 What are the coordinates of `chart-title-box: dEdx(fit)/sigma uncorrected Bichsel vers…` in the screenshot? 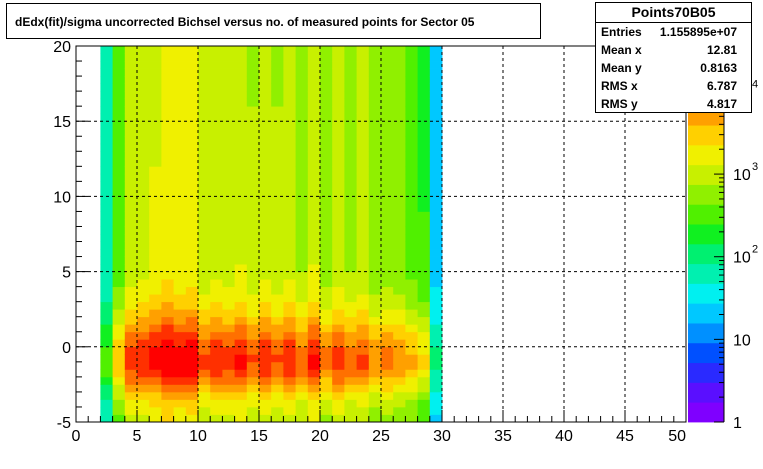 It's located at (273, 21).